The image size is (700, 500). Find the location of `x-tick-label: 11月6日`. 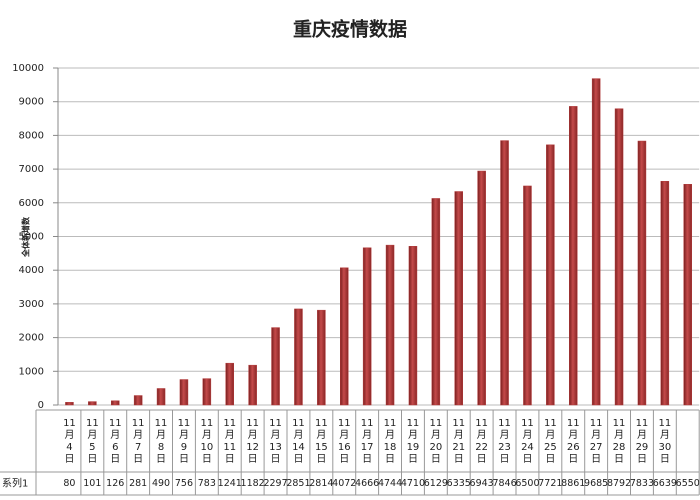

x-tick-label: 11月6日 is located at coordinates (115, 441).